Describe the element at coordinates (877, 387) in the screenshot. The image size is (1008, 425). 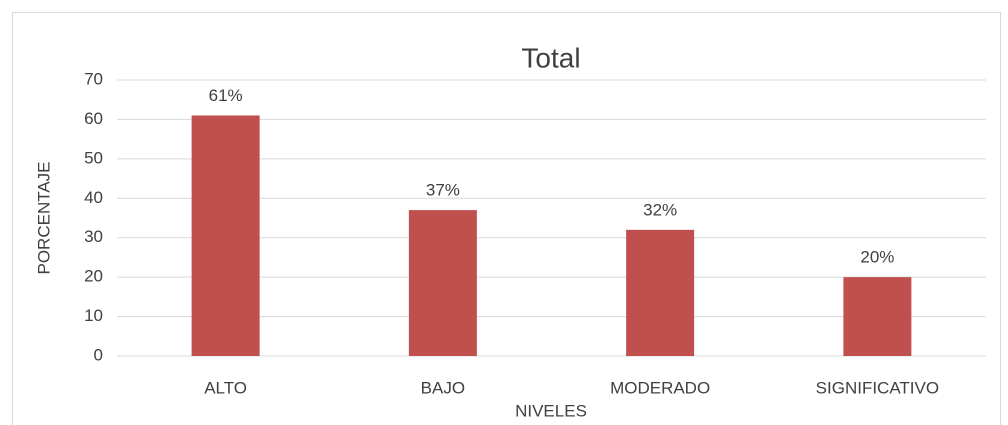
I see `x-tick-label: SIGNIFICATIVO` at that location.